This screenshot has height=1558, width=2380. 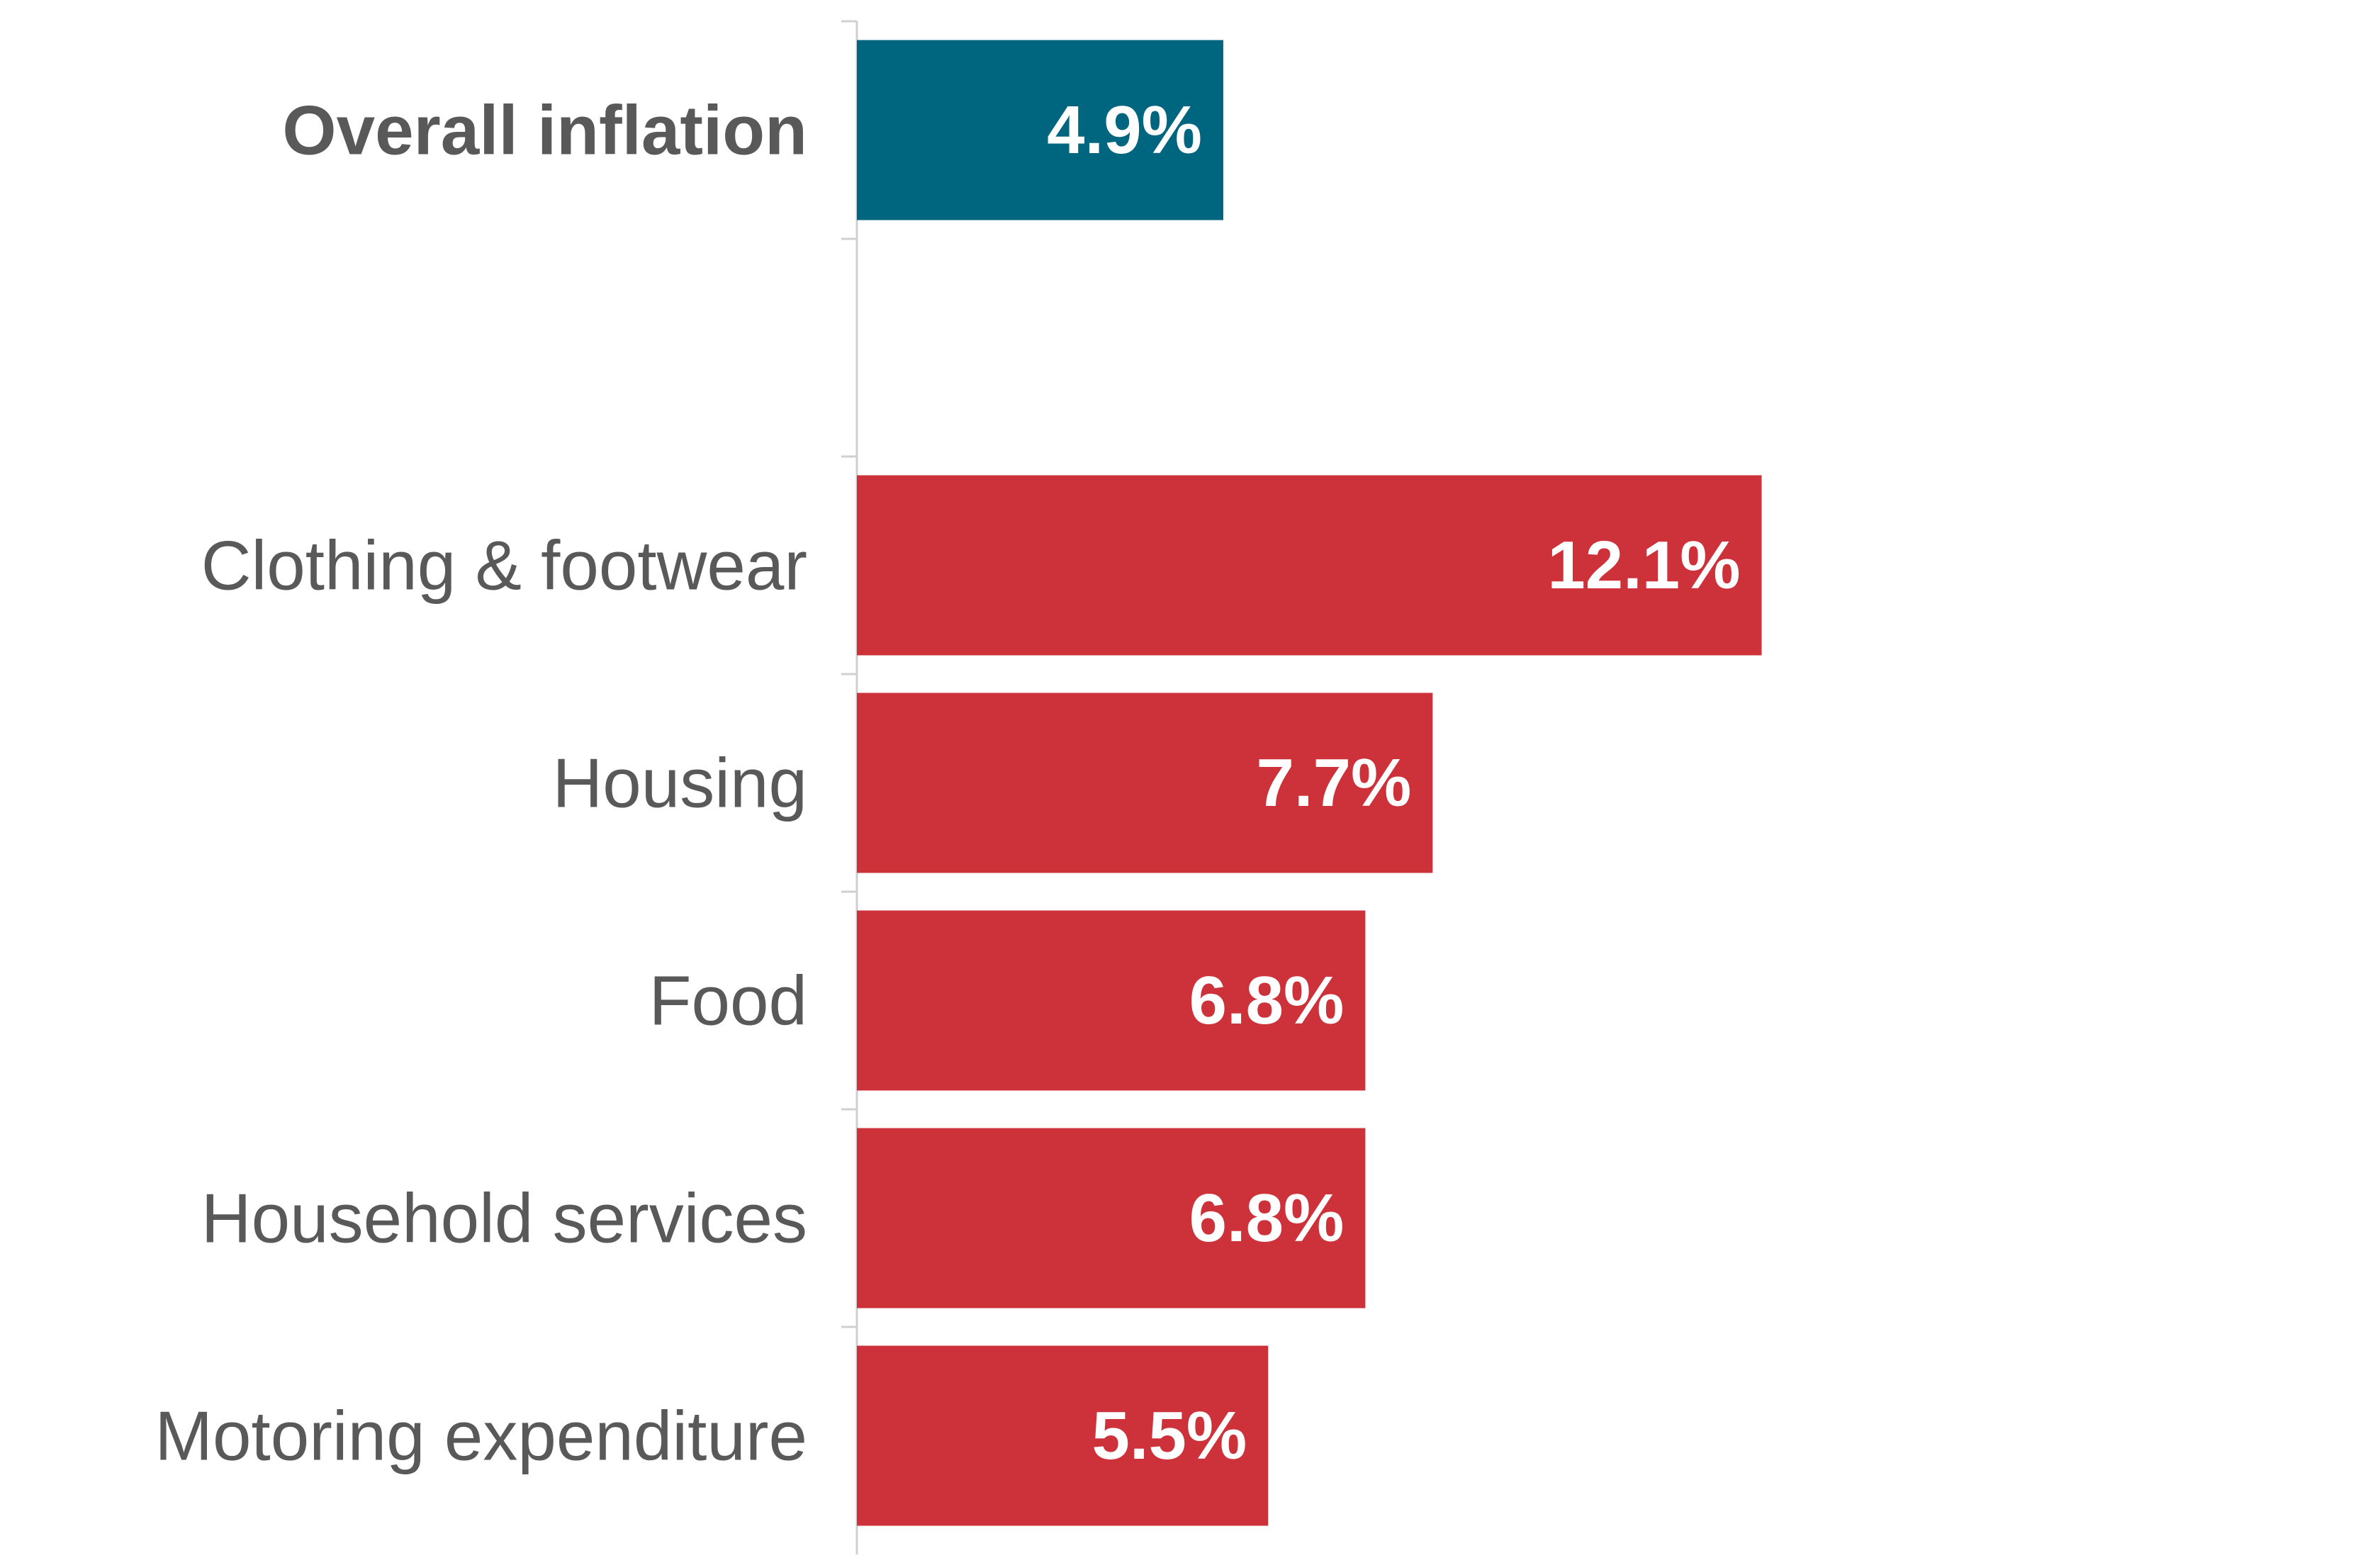 I want to click on category-label: Overall inflation, so click(x=544, y=130).